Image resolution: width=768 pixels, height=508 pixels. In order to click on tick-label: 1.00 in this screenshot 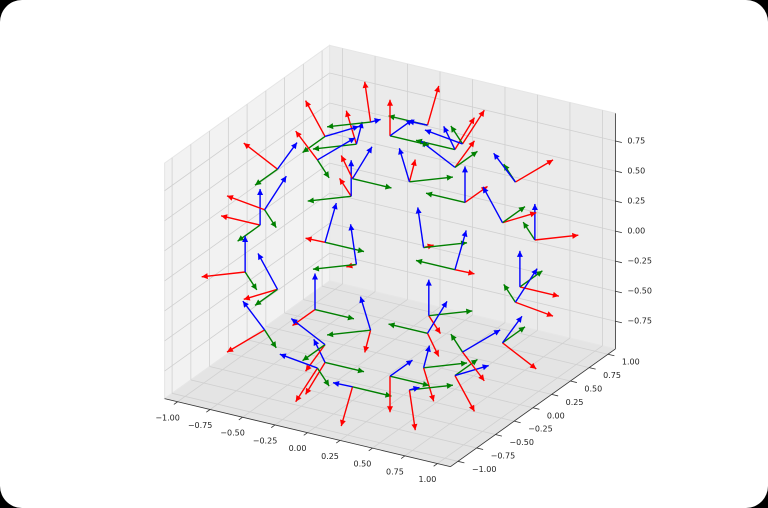, I will do `click(631, 362)`.